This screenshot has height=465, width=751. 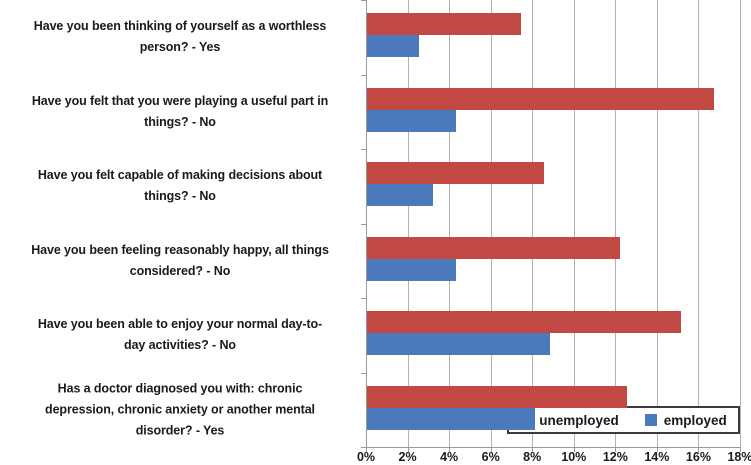 I want to click on legend: unemployed employed, so click(x=623, y=420).